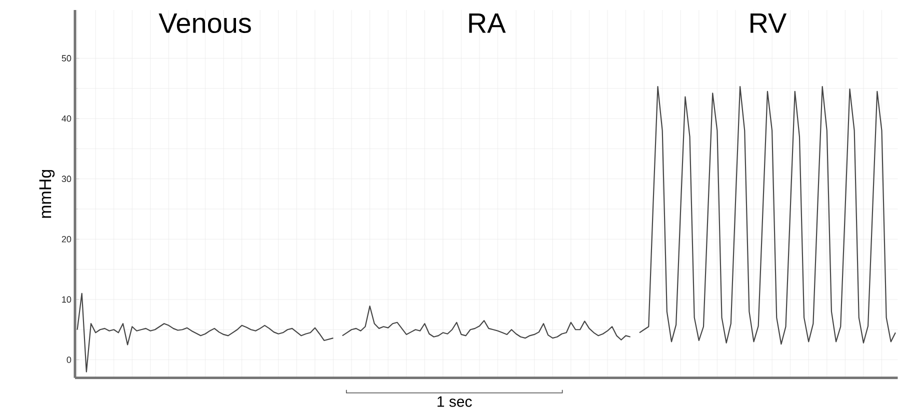 This screenshot has width=899, height=413. Describe the element at coordinates (67, 239) in the screenshot. I see `y-tick-label: 20` at that location.